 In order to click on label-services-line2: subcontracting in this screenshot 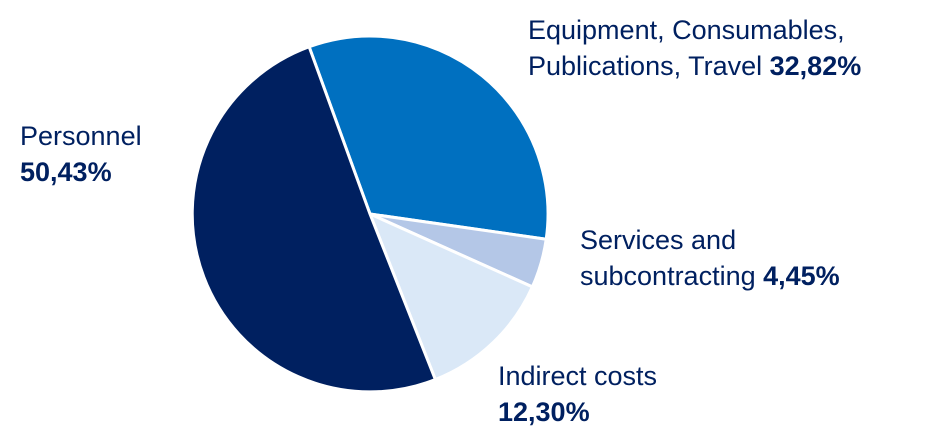, I will do `click(668, 276)`.